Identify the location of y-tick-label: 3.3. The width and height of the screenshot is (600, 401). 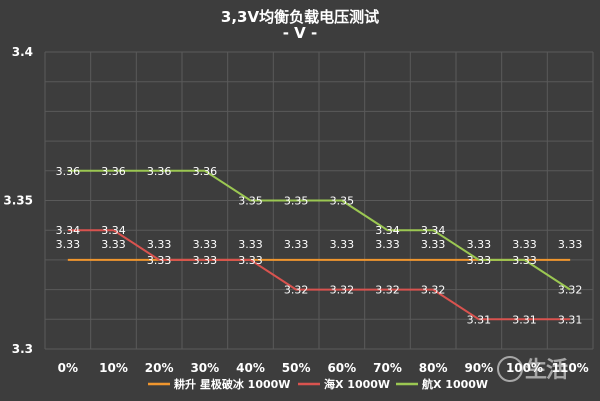
(22, 349).